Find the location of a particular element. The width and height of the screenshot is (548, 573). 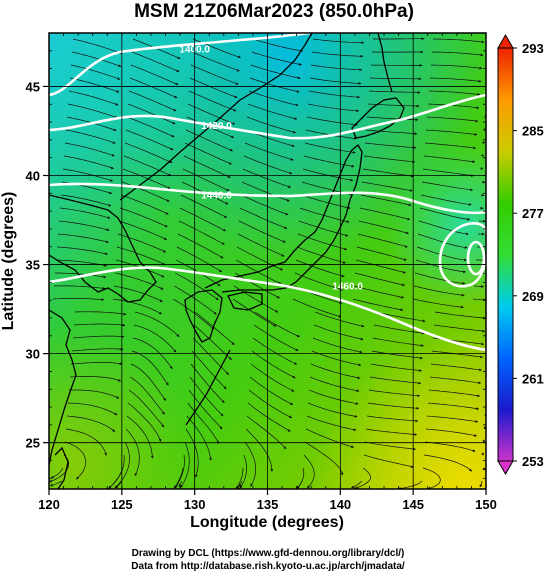

contour-label: 1420.0 is located at coordinates (216, 126).